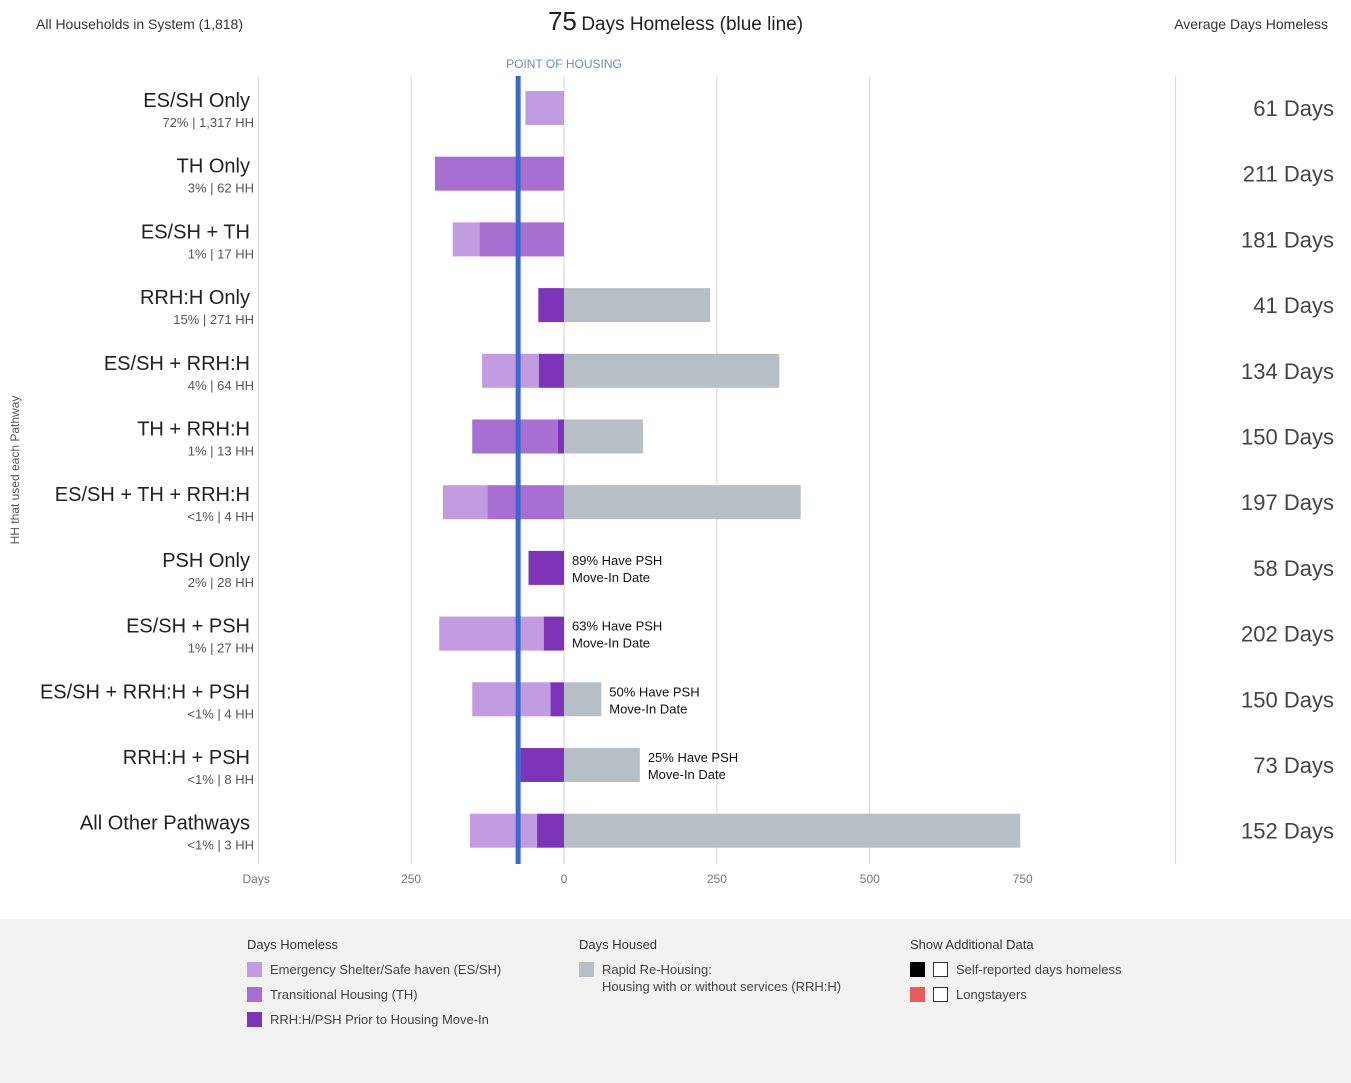  What do you see at coordinates (374, 1019) in the screenshot?
I see `legend-item-rrh-psh-prior: RRH:H/PSH Prior to Housing Move-In` at bounding box center [374, 1019].